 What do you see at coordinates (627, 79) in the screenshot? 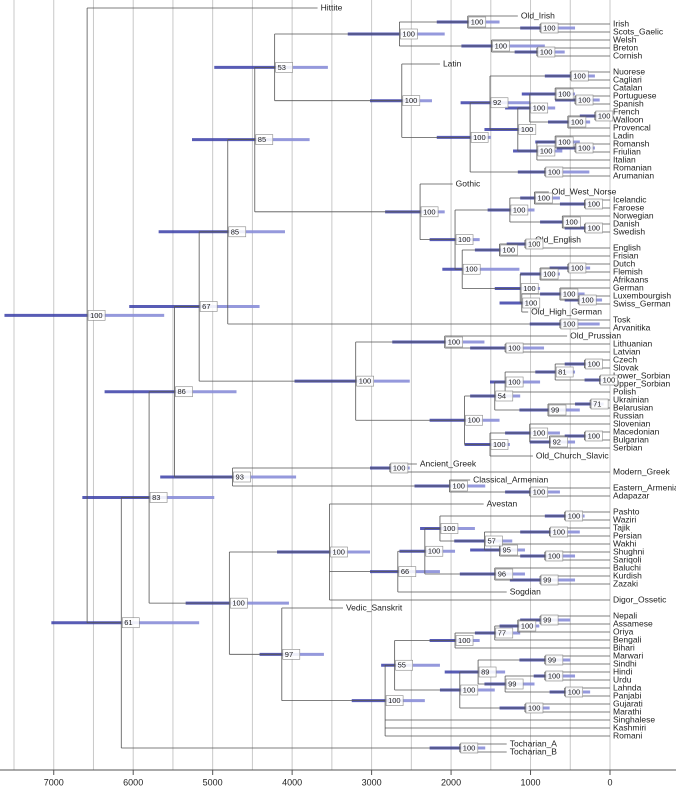
I see `leaf-label: Cagliari` at bounding box center [627, 79].